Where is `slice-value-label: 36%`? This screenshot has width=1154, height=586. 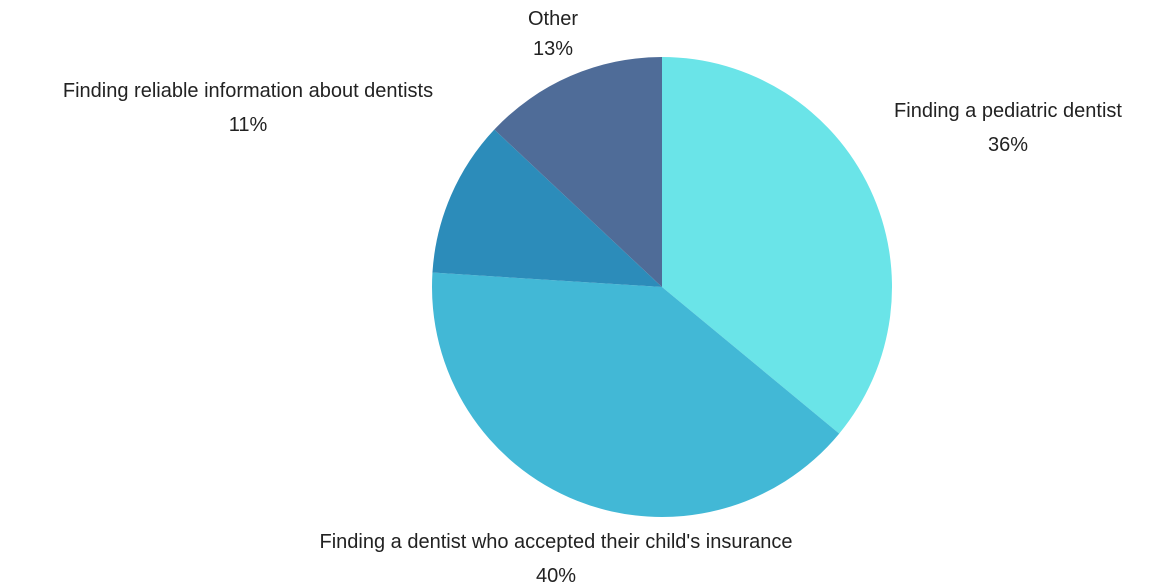
slice-value-label: 36% is located at coordinates (1008, 145).